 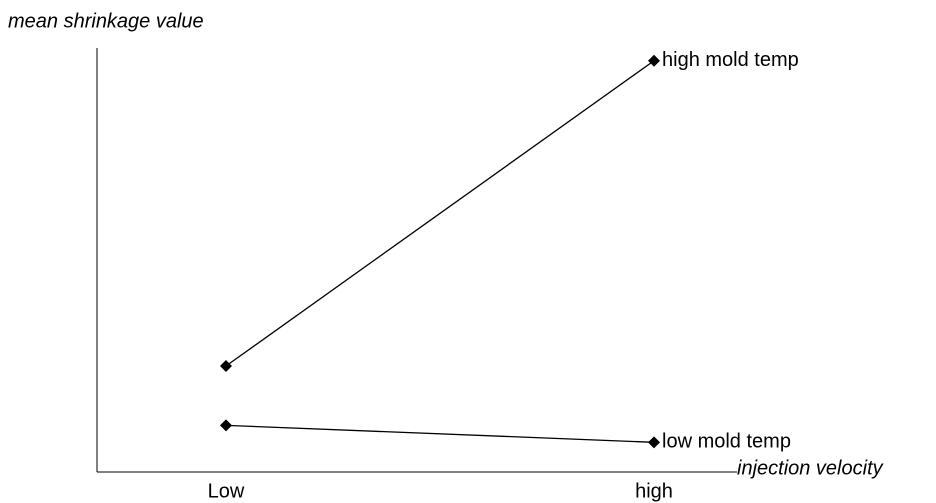 I want to click on x-tick-label: high, so click(x=654, y=491).